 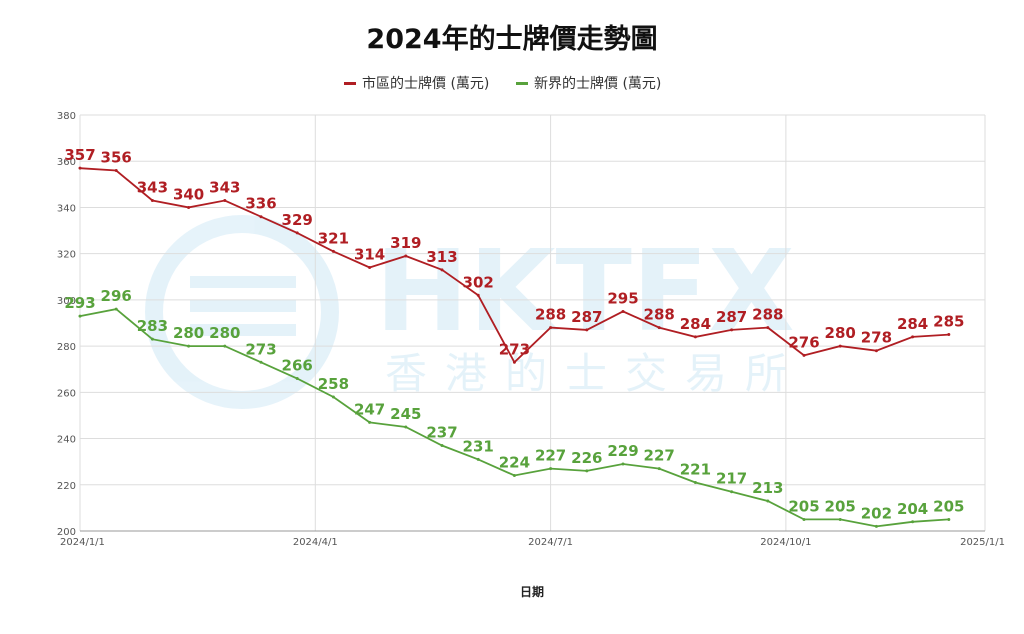 What do you see at coordinates (66, 301) in the screenshot?
I see `y-tick-label: 300` at bounding box center [66, 301].